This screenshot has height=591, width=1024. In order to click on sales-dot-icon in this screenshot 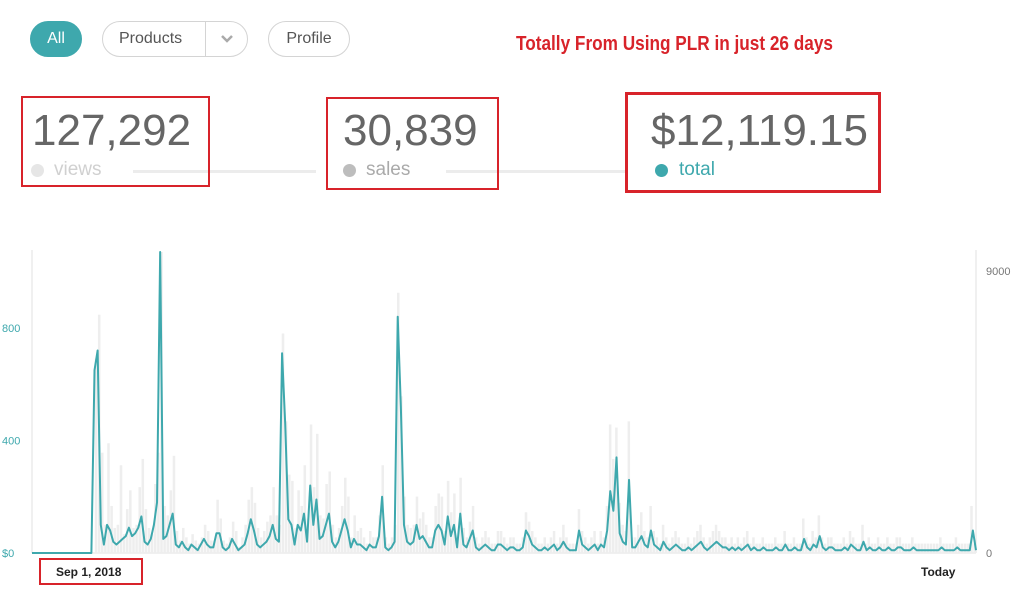, I will do `click(349, 170)`.